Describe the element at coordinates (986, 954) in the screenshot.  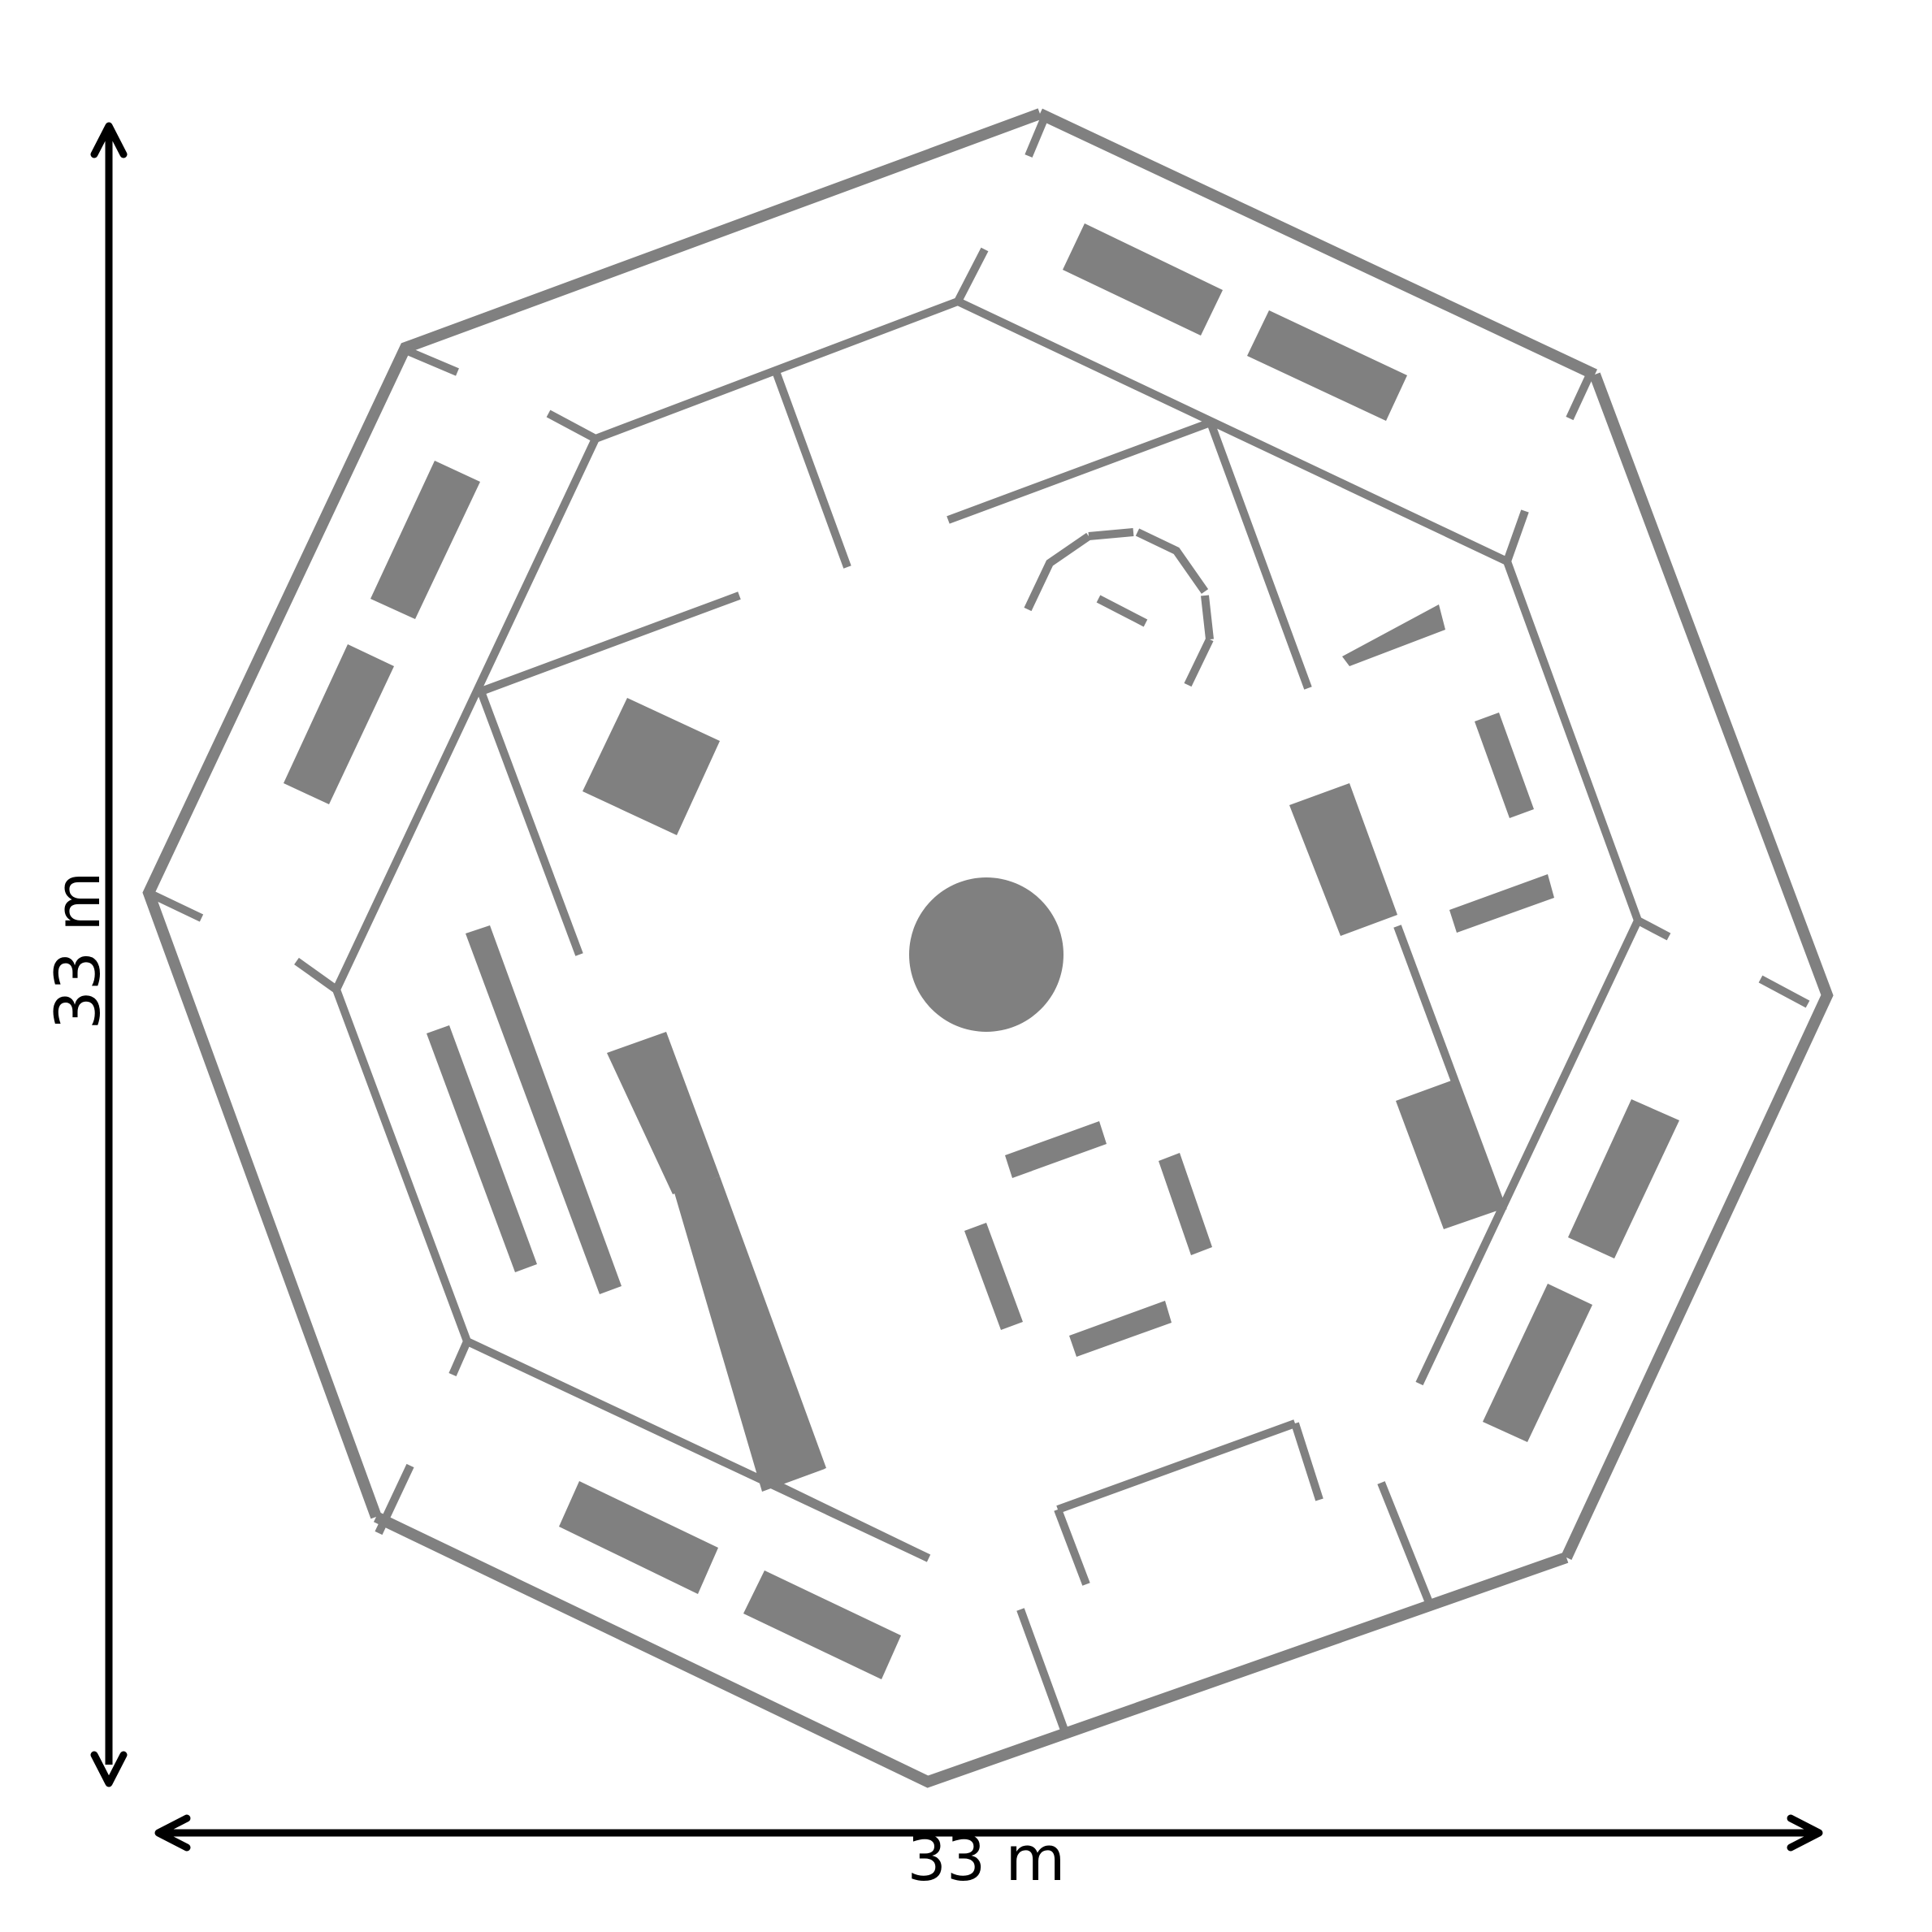
I see `central-column` at that location.